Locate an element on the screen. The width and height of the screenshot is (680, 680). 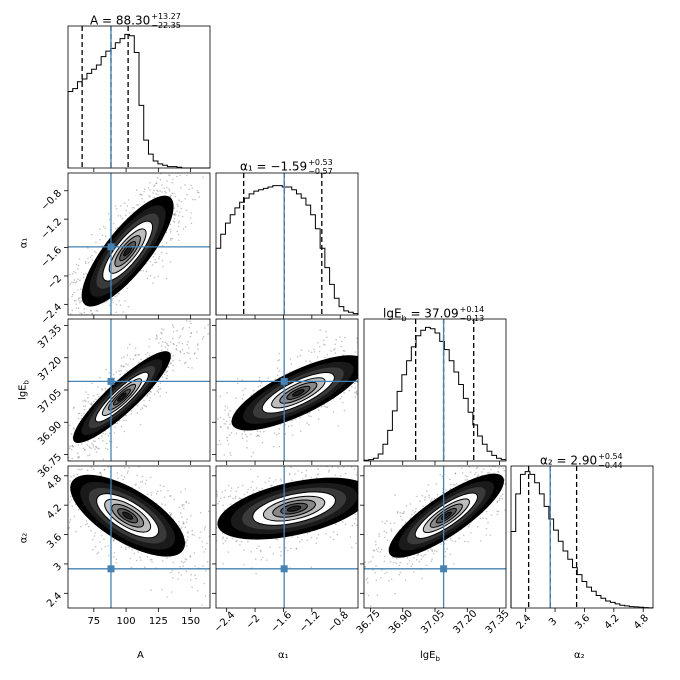
y-tick-label: −1.2 is located at coordinates (51, 228).